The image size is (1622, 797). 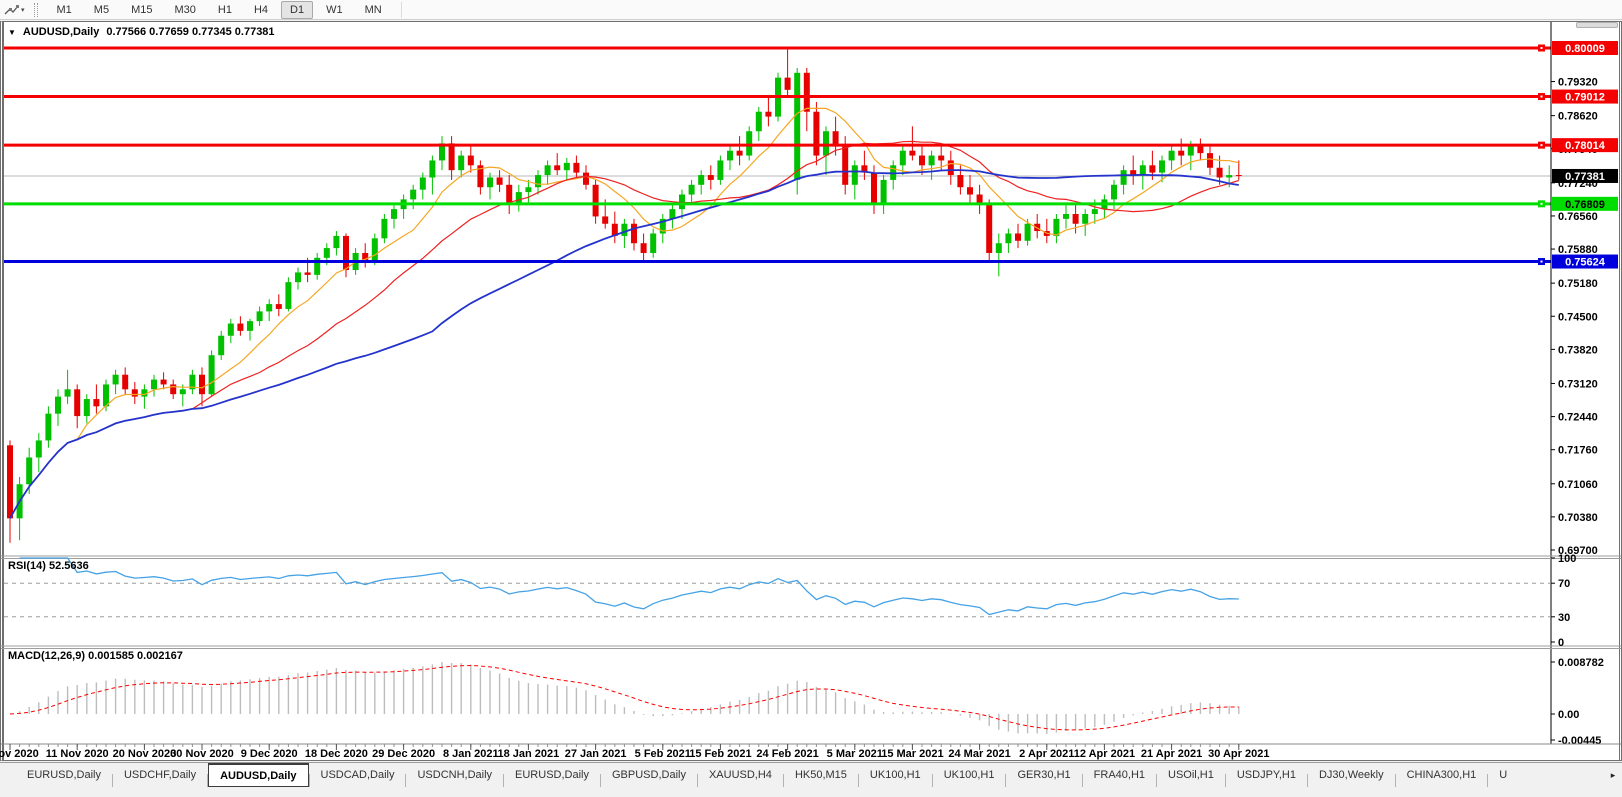 What do you see at coordinates (224, 9) in the screenshot?
I see `timeframe-button-h1: H1` at bounding box center [224, 9].